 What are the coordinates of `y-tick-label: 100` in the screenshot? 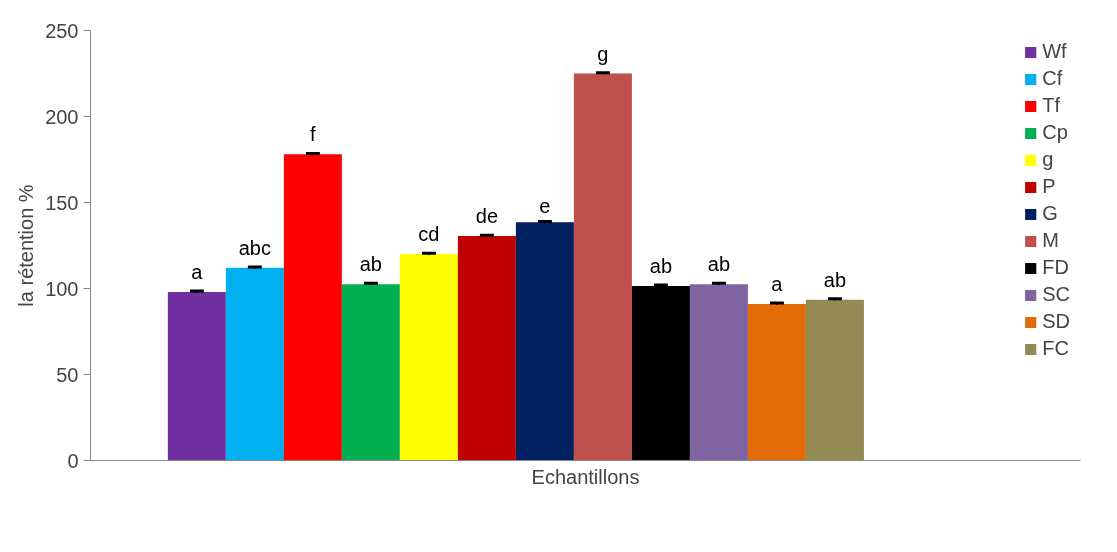 It's located at (62, 288).